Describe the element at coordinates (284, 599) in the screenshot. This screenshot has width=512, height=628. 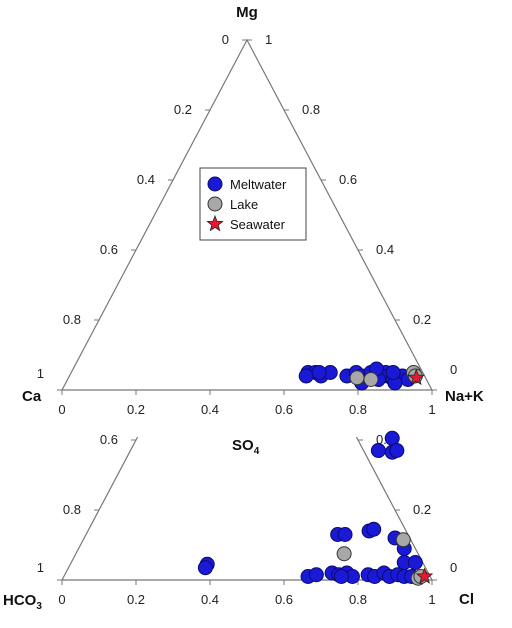
I see `anion-bottom-tick-label: 0.6` at that location.